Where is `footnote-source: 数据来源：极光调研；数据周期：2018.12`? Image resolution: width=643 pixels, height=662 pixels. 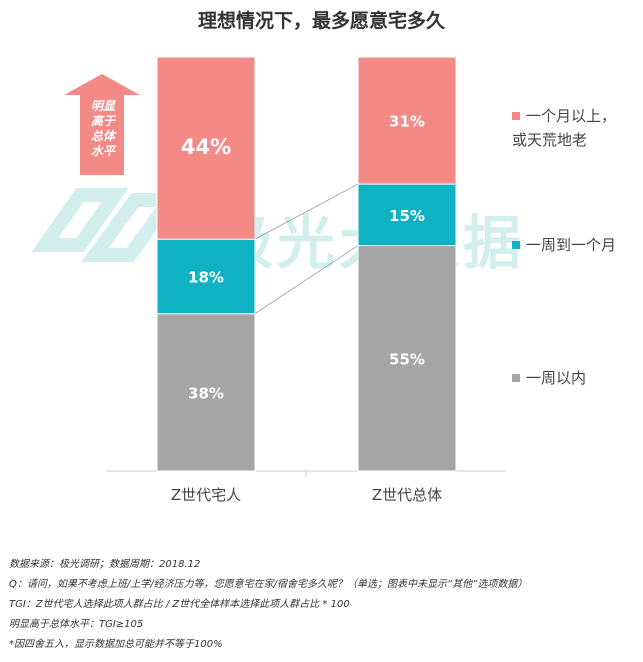
footnote-source: 数据来源：极光调研；数据周期：2018.12 is located at coordinates (105, 564).